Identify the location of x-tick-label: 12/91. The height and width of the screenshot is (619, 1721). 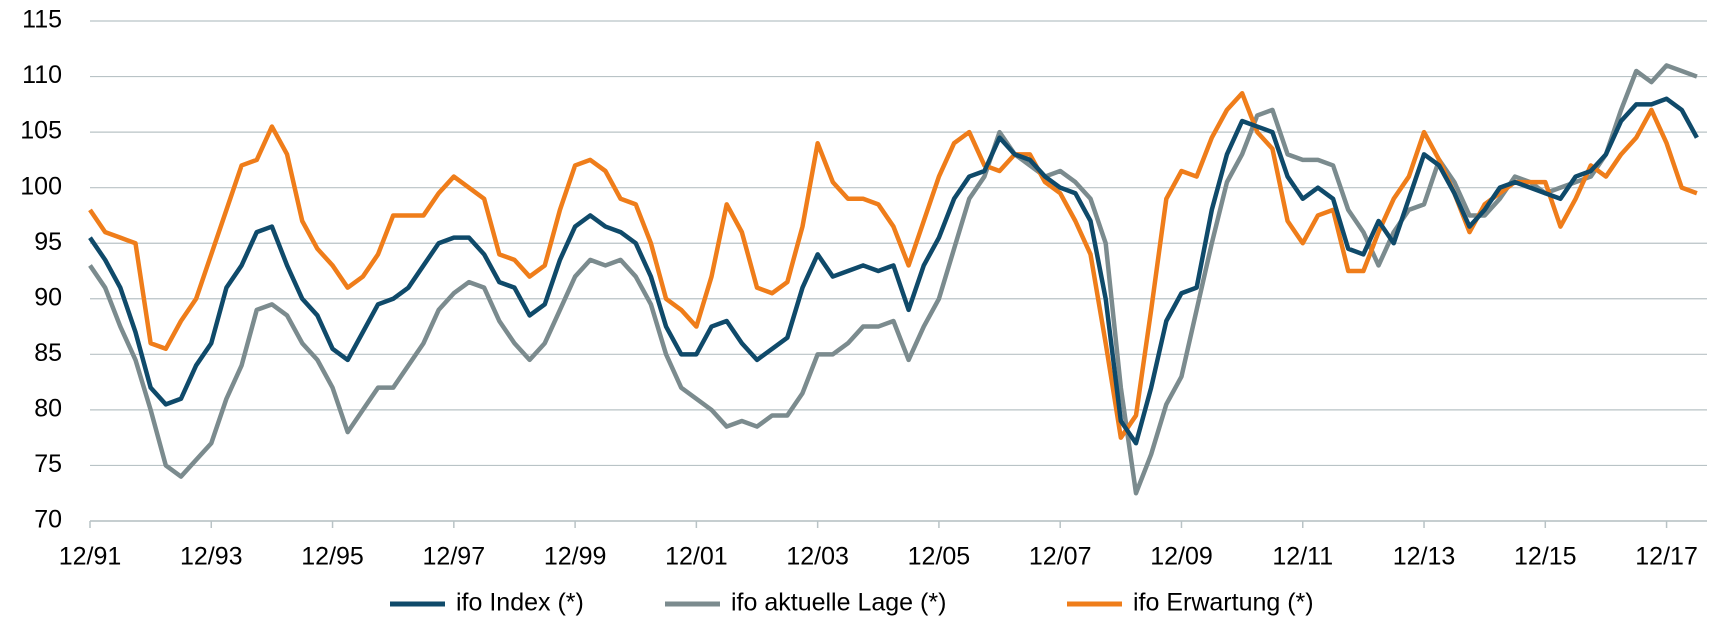
(90, 557).